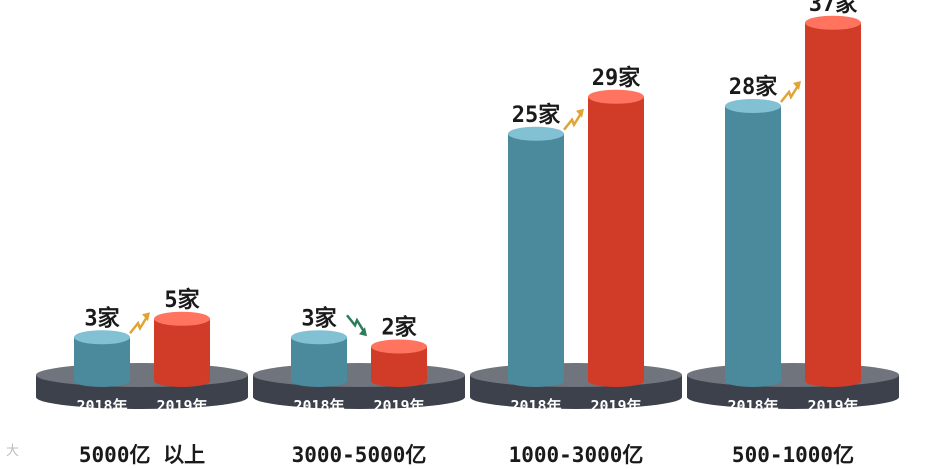 This screenshot has height=469, width=926. Describe the element at coordinates (616, 78) in the screenshot. I see `data-label: 29家` at that location.